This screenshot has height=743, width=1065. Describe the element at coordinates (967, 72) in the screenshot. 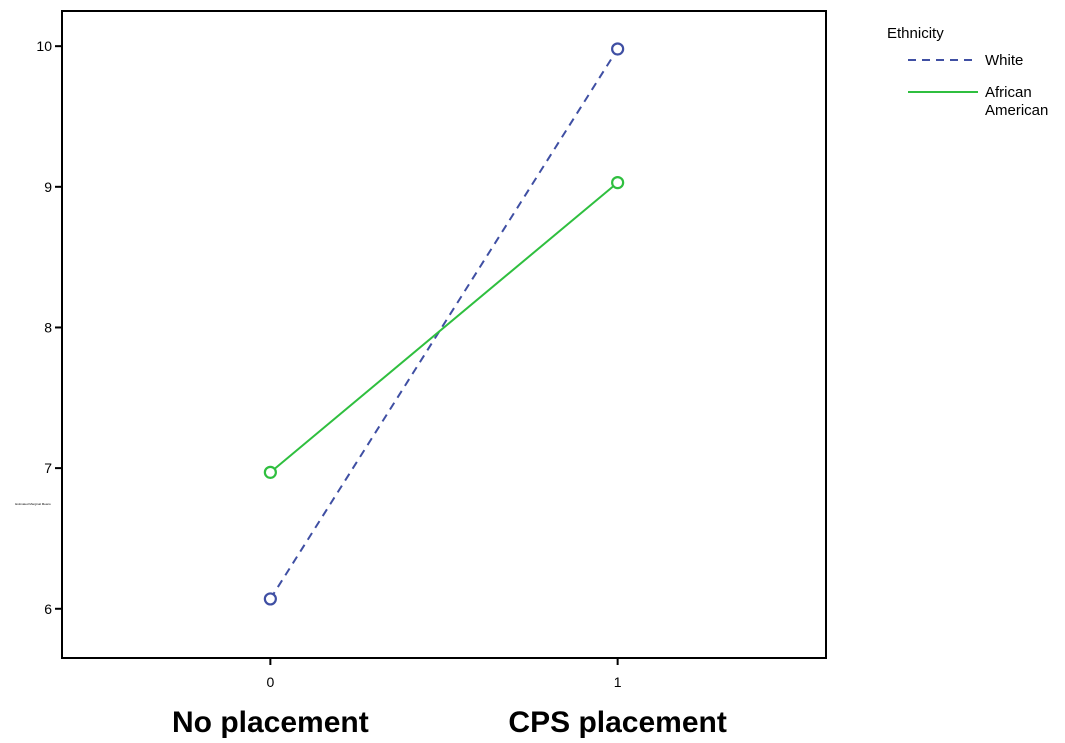

I see `legend: Ethnicity White African American` at that location.